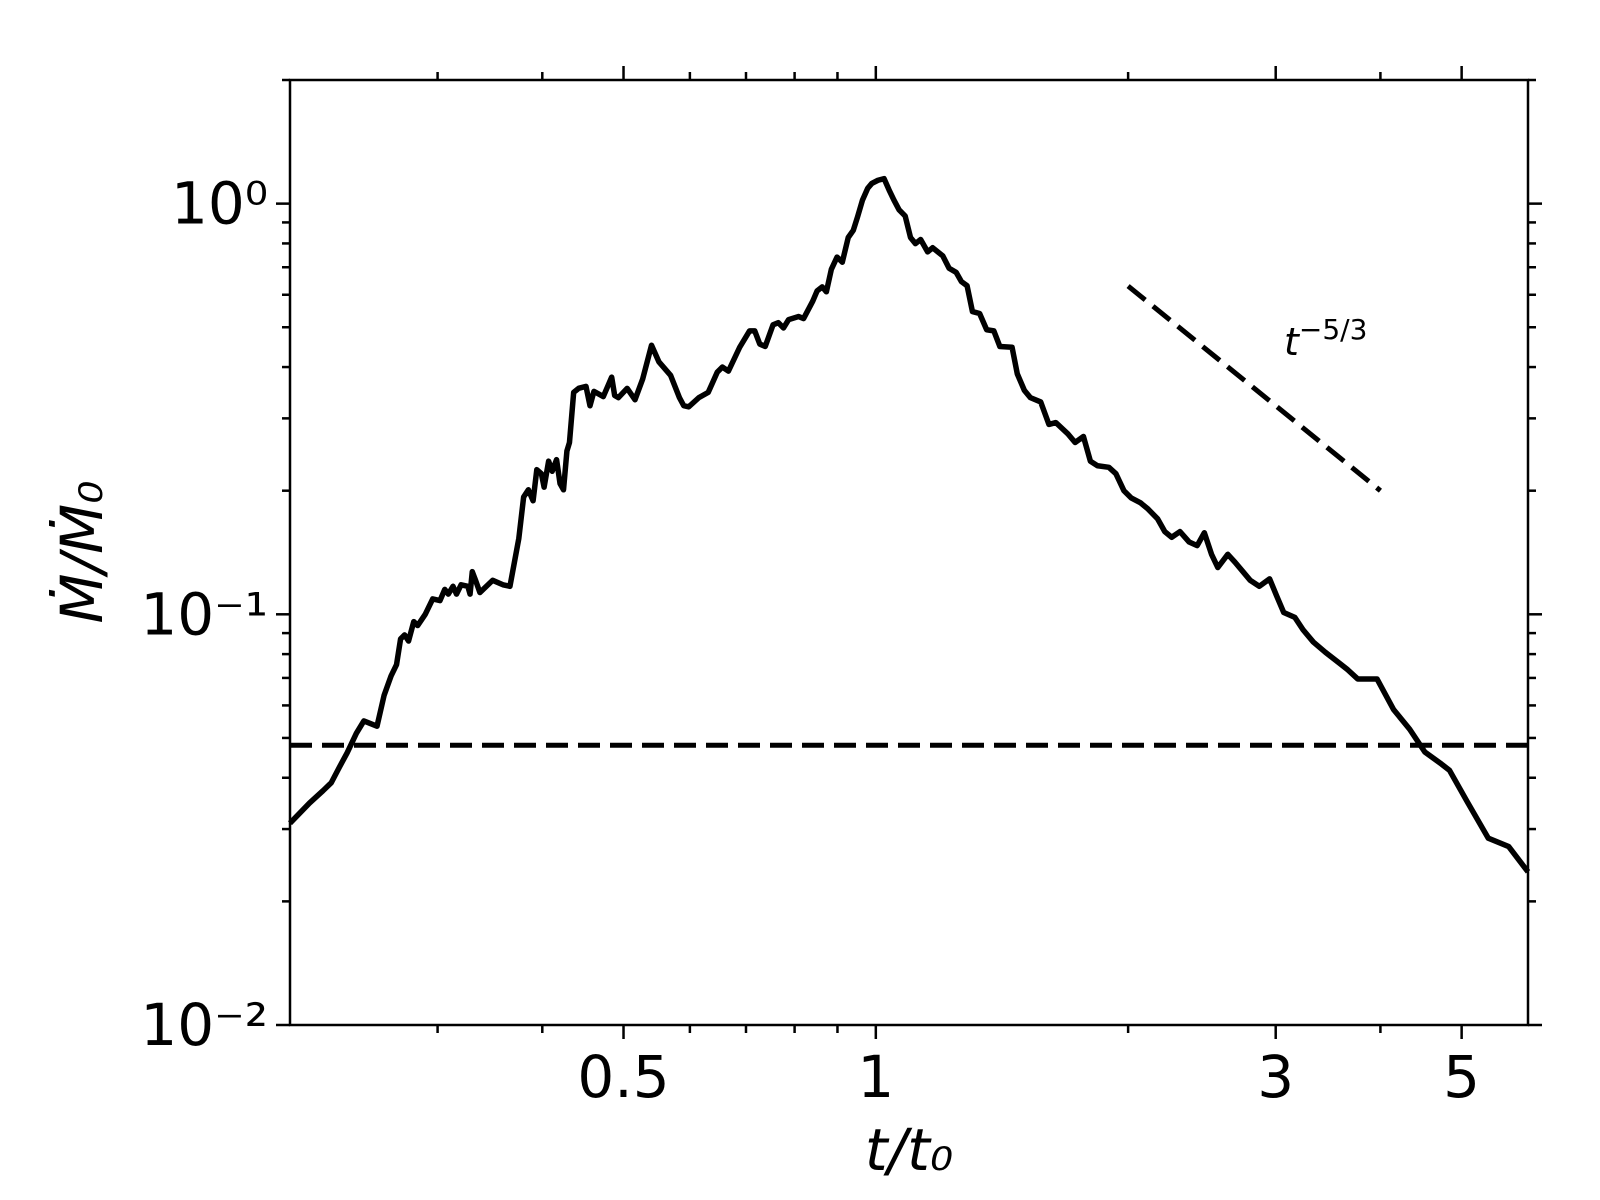 Image resolution: width=1600 pixels, height=1200 pixels. Describe the element at coordinates (1333, 329) in the screenshot. I see `annotation-exponent: −5/3` at that location.